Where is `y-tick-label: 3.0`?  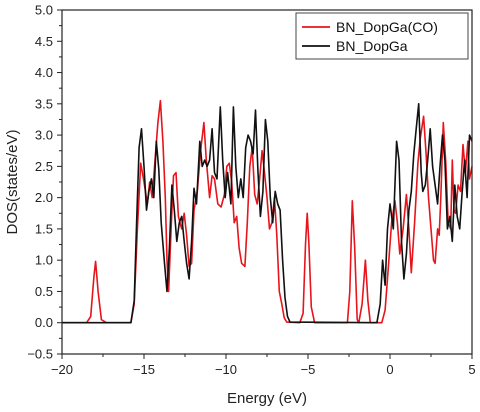
y-tick-label: 3.0 is located at coordinates (44, 135).